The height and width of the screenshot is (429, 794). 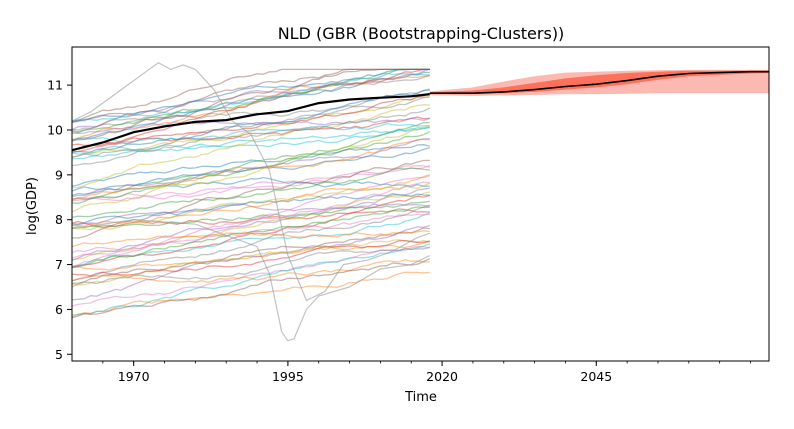 What do you see at coordinates (59, 264) in the screenshot?
I see `y-tick-label: 7` at bounding box center [59, 264].